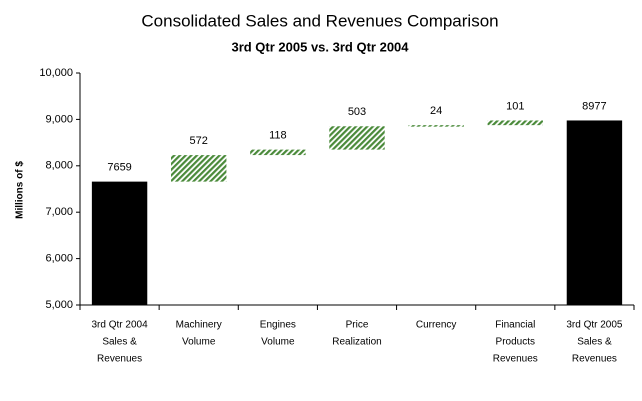 This screenshot has width=642, height=401. I want to click on y-axis-label: Millions of $, so click(20, 190).